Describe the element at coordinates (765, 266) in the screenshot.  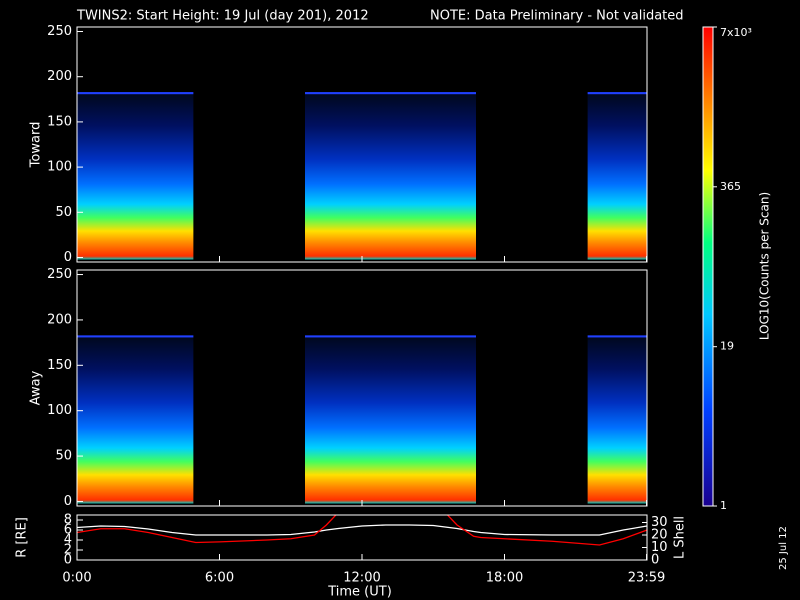
I see `colorbar-label: LOG10(Counts per Scan)` at that location.